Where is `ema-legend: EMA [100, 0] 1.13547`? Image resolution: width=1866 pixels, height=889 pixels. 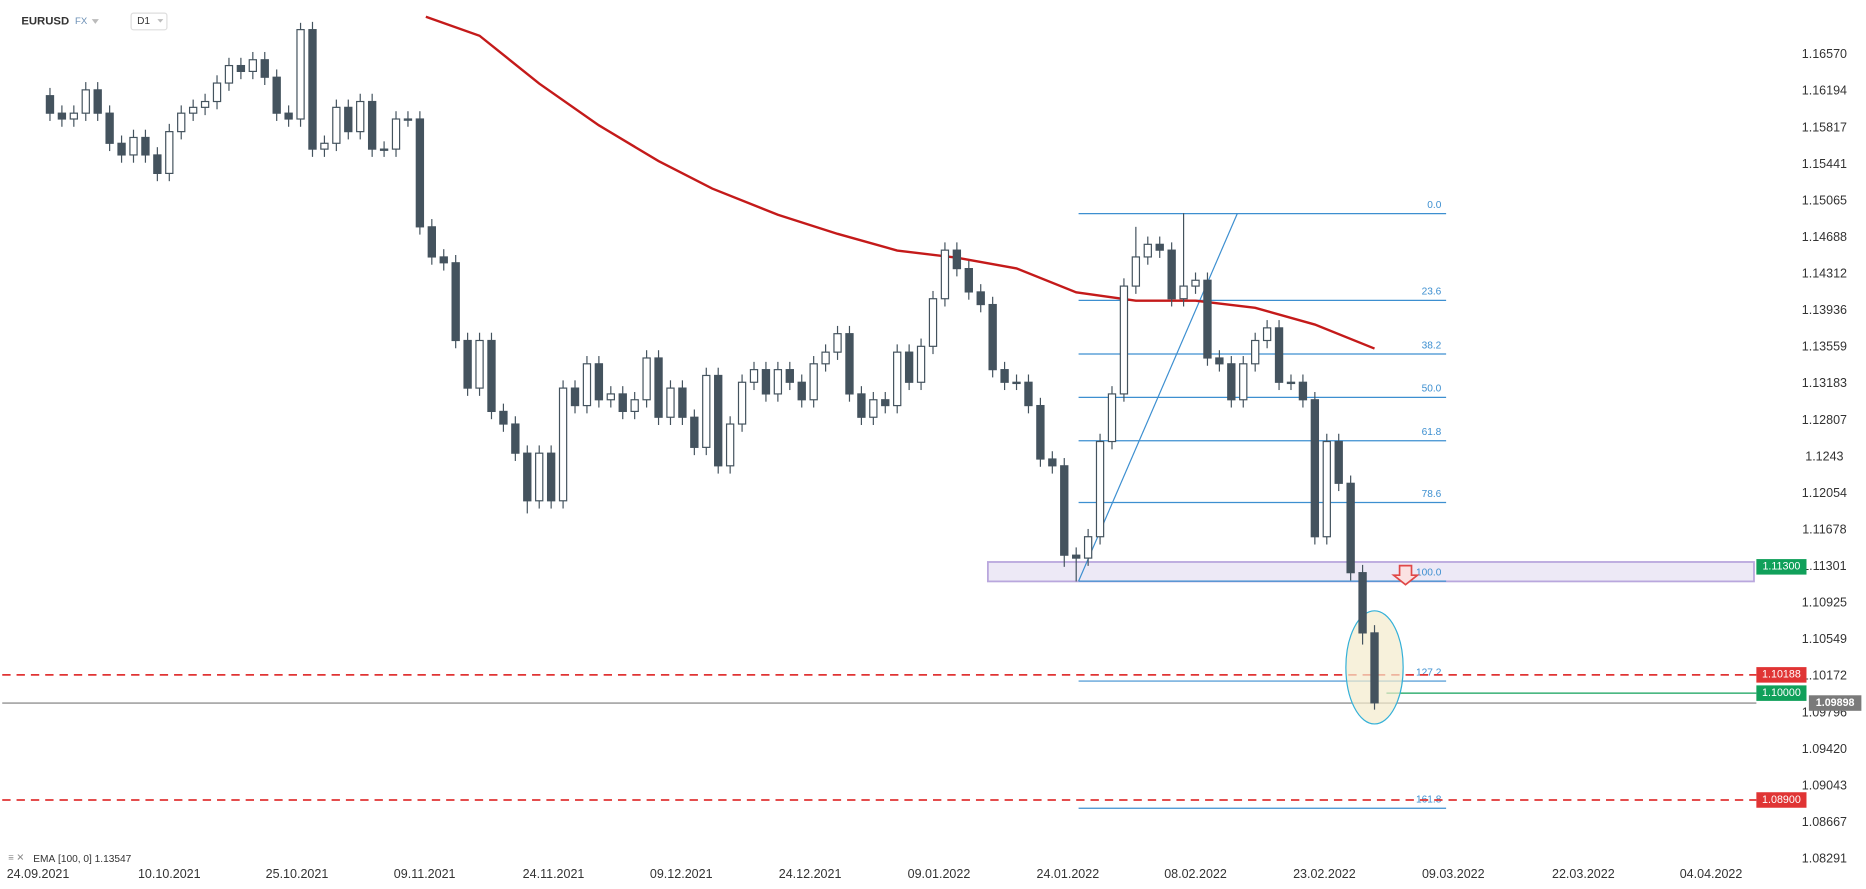 ema-legend: EMA [100, 0] 1.13547 is located at coordinates (82, 859).